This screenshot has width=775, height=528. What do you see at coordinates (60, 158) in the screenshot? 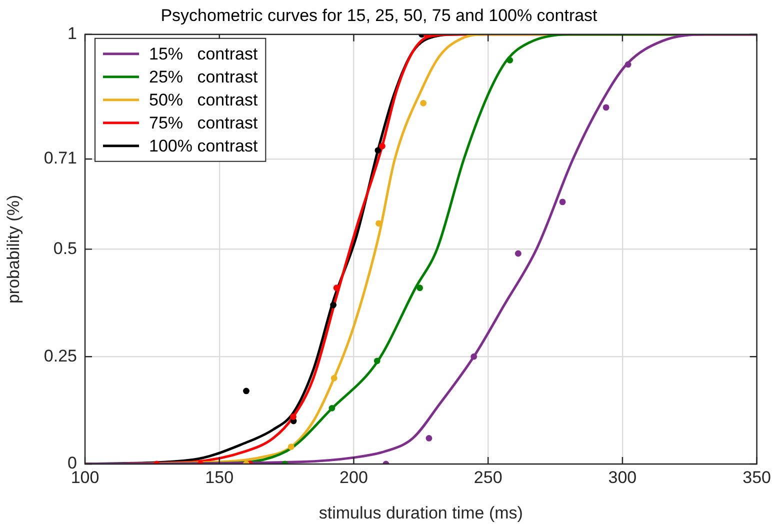
I see `y-tick-label: 0.71` at bounding box center [60, 158].